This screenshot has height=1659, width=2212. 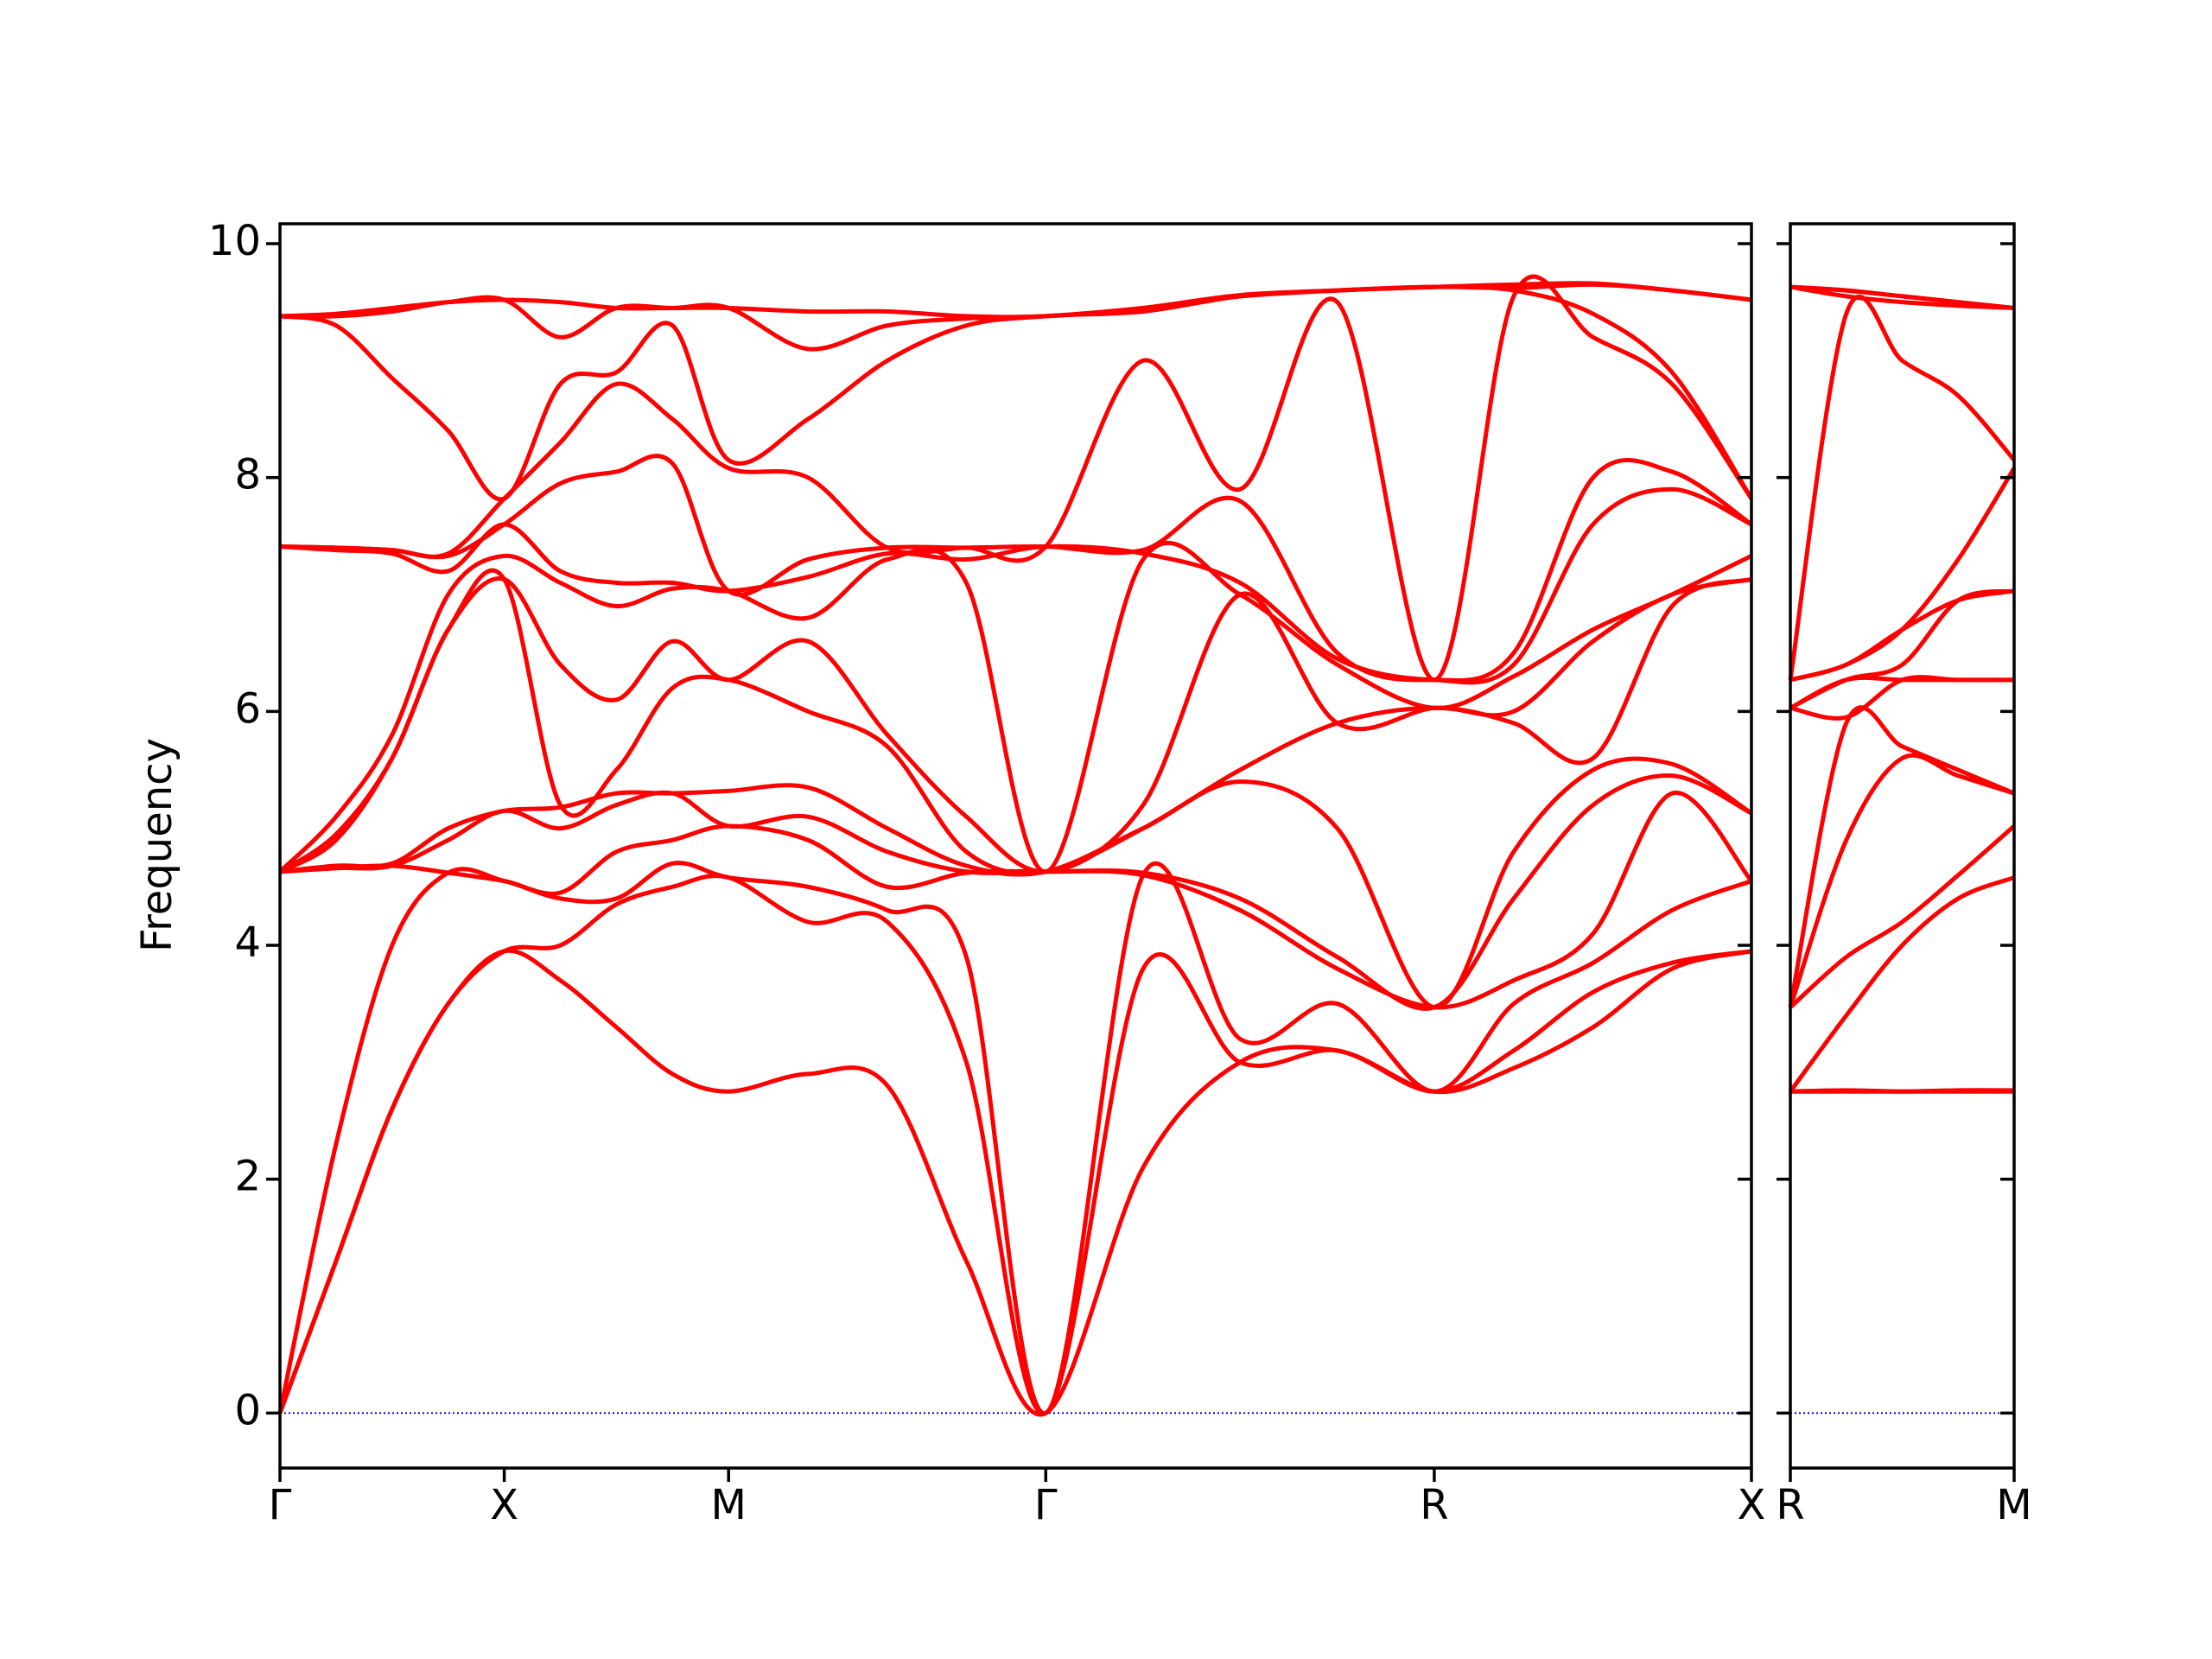 What do you see at coordinates (247, 1410) in the screenshot?
I see `y-tick-label: 0` at bounding box center [247, 1410].